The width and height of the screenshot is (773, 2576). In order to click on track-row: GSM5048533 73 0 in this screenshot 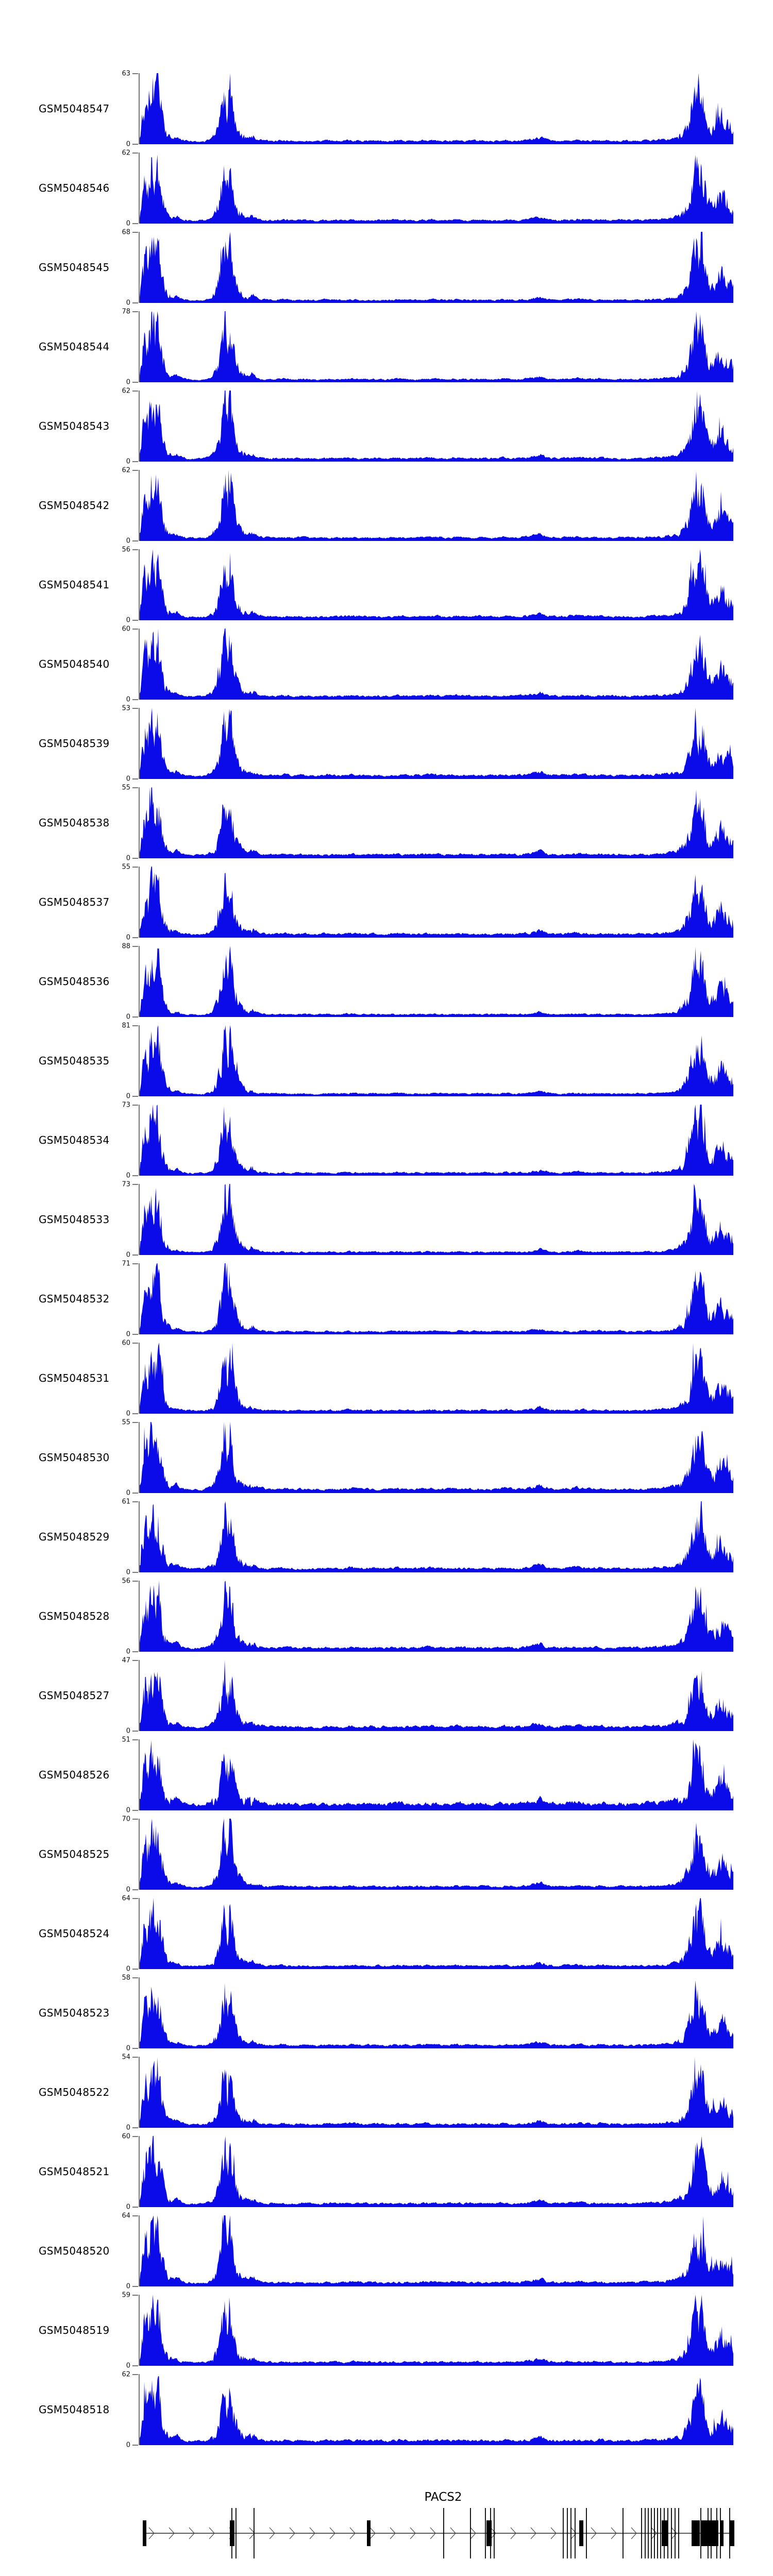, I will do `click(386, 1221)`.